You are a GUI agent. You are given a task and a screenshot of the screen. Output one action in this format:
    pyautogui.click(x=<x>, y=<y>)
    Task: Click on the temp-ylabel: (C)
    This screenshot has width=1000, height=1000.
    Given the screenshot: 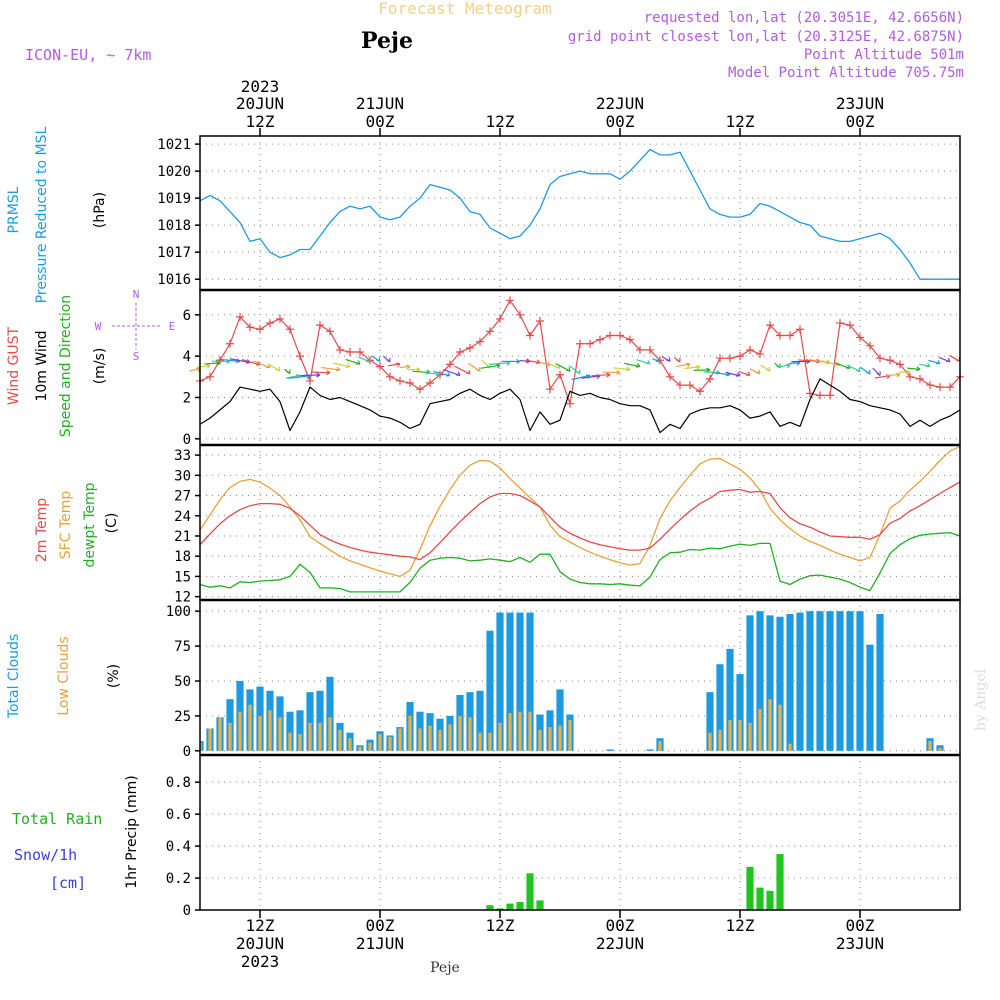 What is the action you would take?
    pyautogui.click(x=112, y=523)
    